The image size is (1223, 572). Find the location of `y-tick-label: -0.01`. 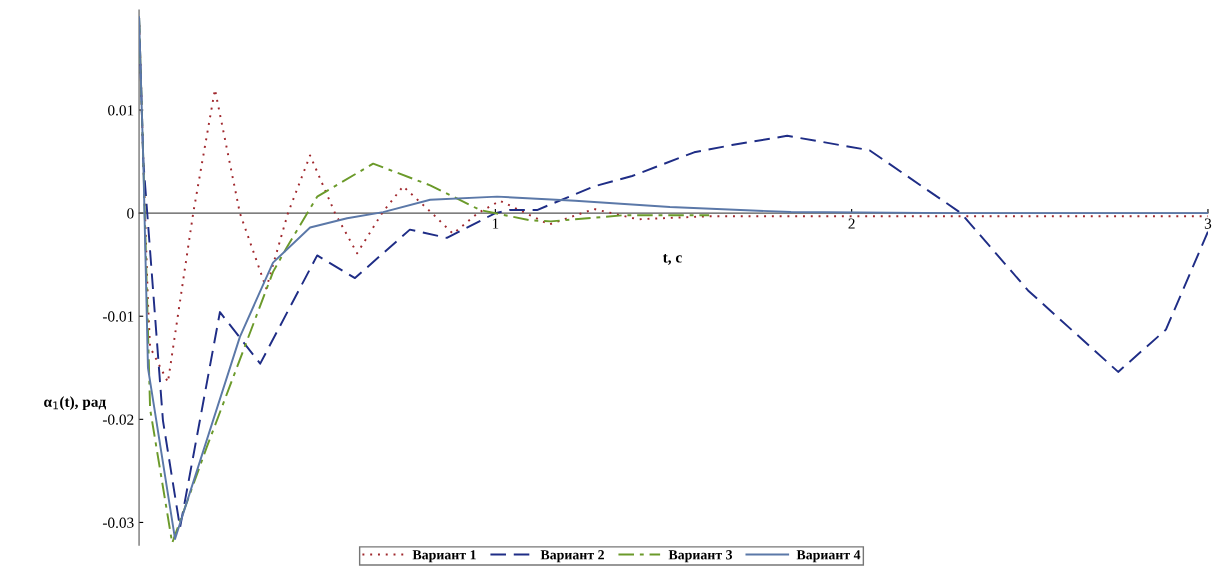

y-tick-label: -0.01 is located at coordinates (118, 316).